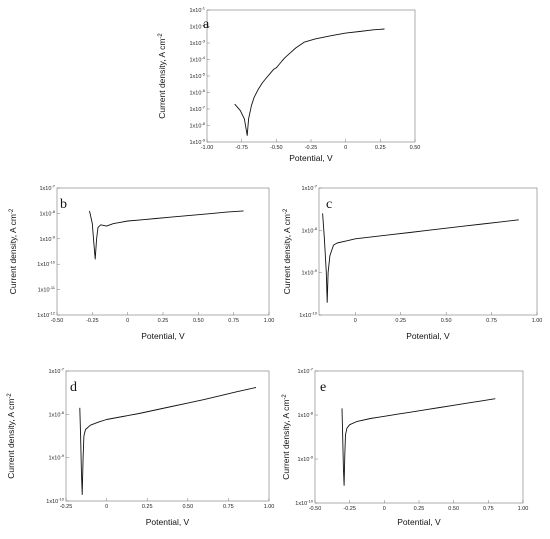 This screenshot has height=539, width=550. Describe the element at coordinates (73, 387) in the screenshot. I see `panel-label: d` at that location.